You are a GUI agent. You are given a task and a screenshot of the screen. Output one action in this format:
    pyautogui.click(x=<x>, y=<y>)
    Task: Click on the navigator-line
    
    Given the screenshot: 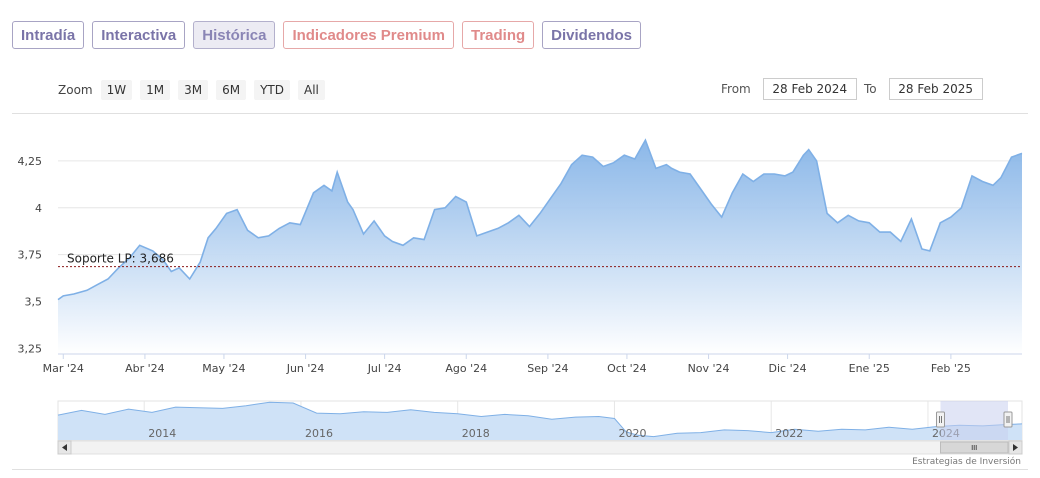 What is the action you would take?
    pyautogui.click(x=540, y=419)
    